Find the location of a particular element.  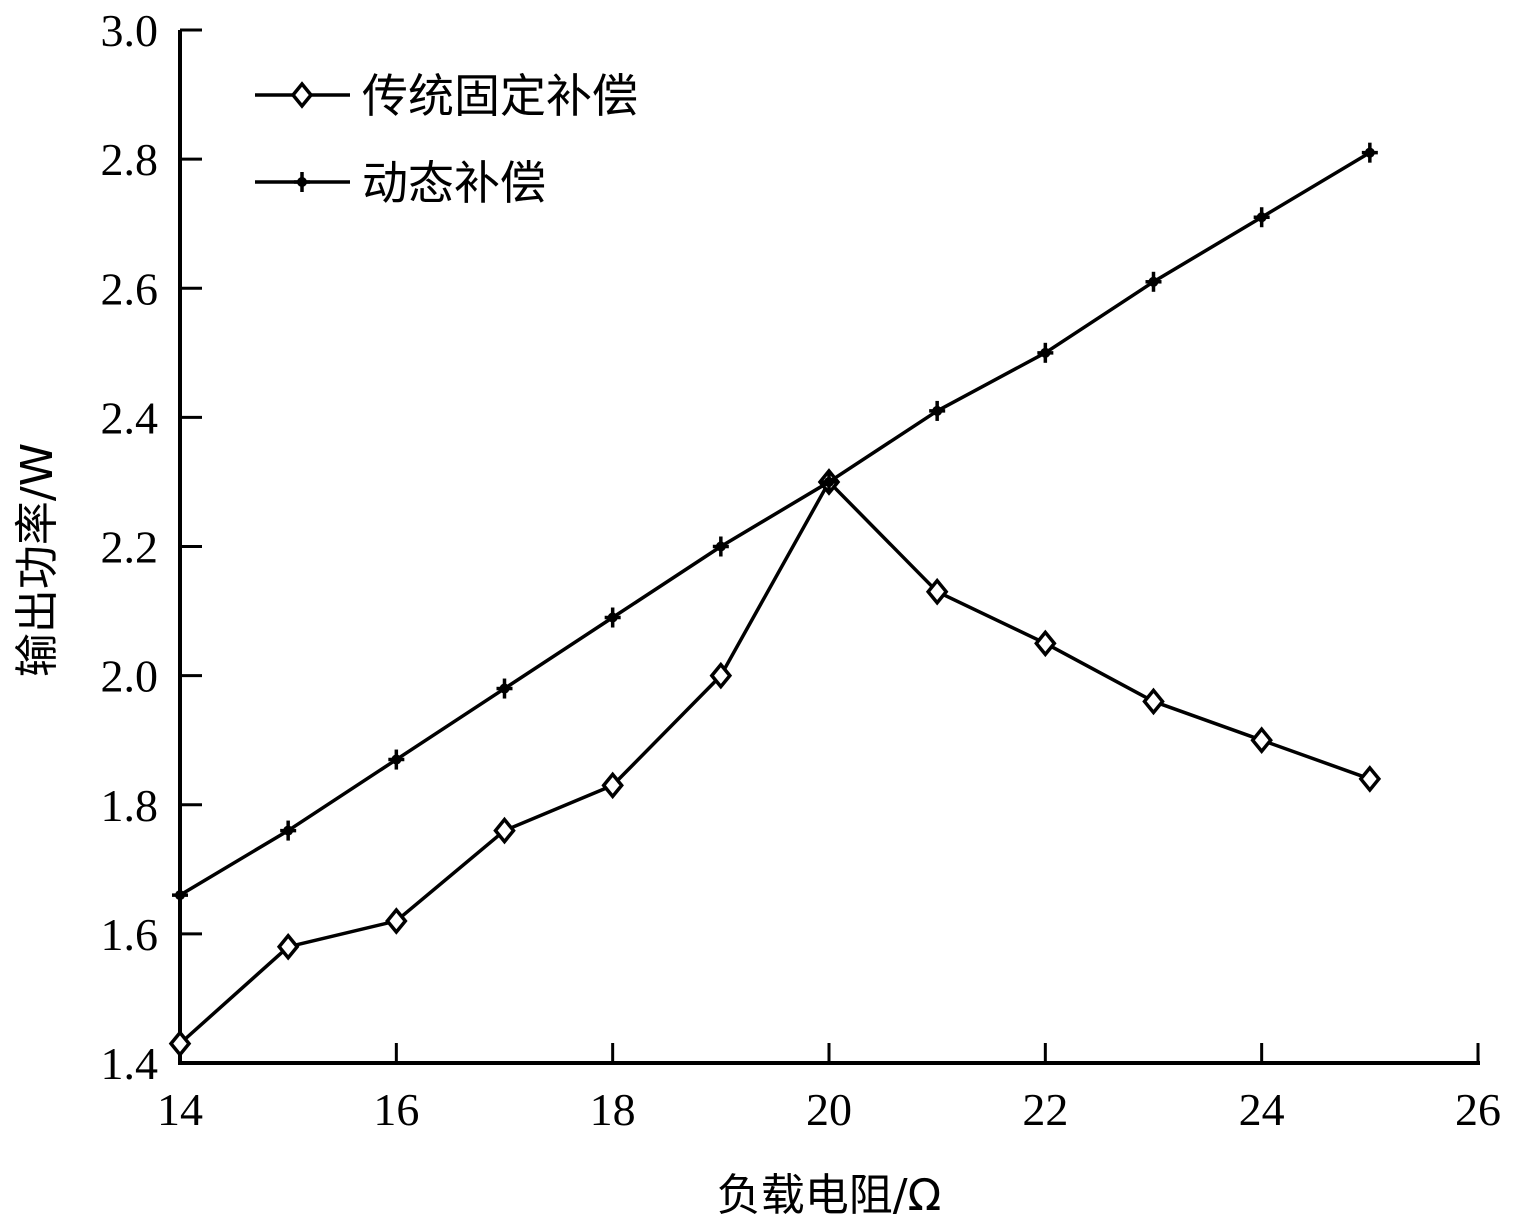

x-tick-label: 26 is located at coordinates (1478, 1109).